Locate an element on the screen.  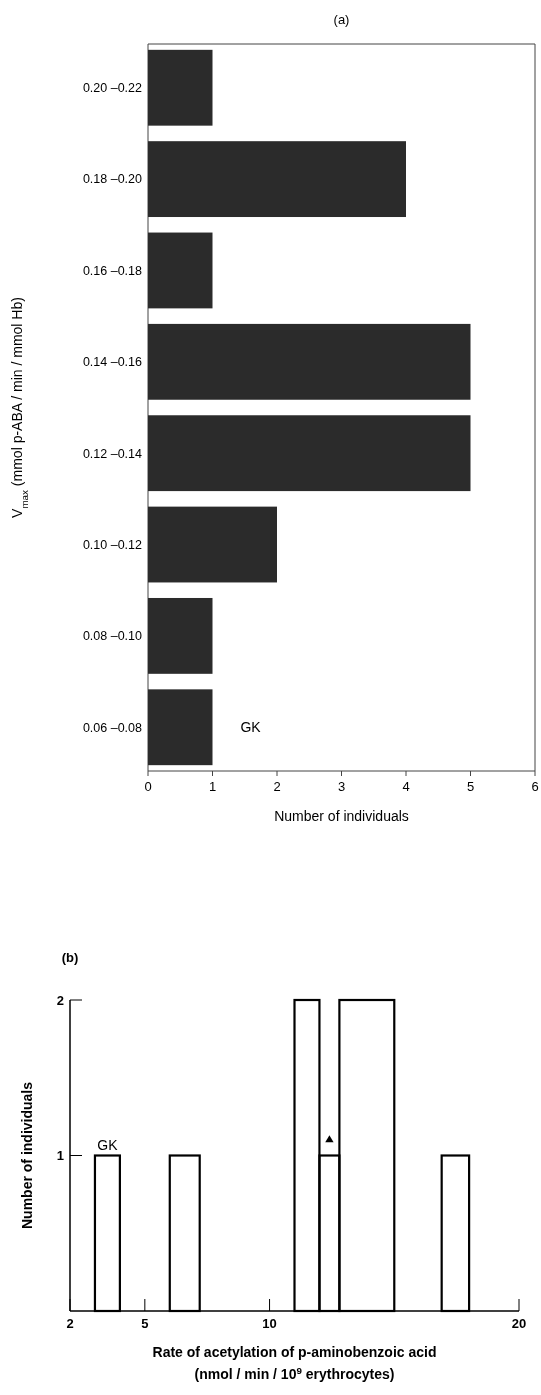
y-tick-label: 0.06 –0.08 is located at coordinates (112, 727).